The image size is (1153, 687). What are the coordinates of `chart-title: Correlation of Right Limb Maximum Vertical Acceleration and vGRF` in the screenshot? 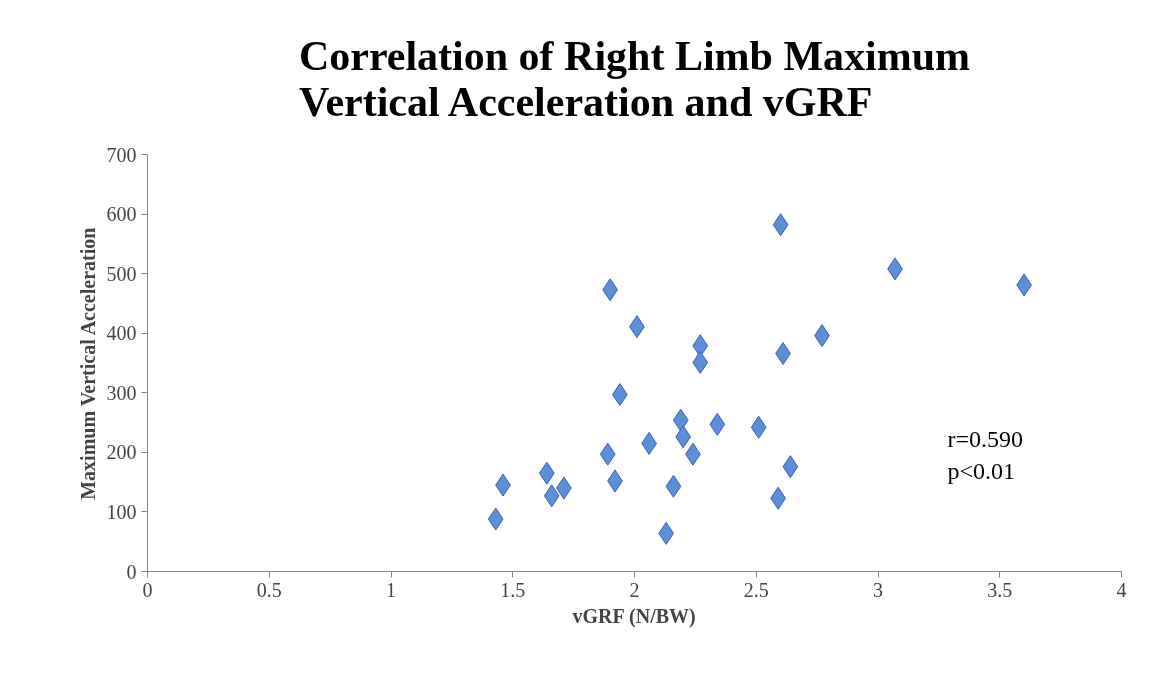 It's located at (634, 78).